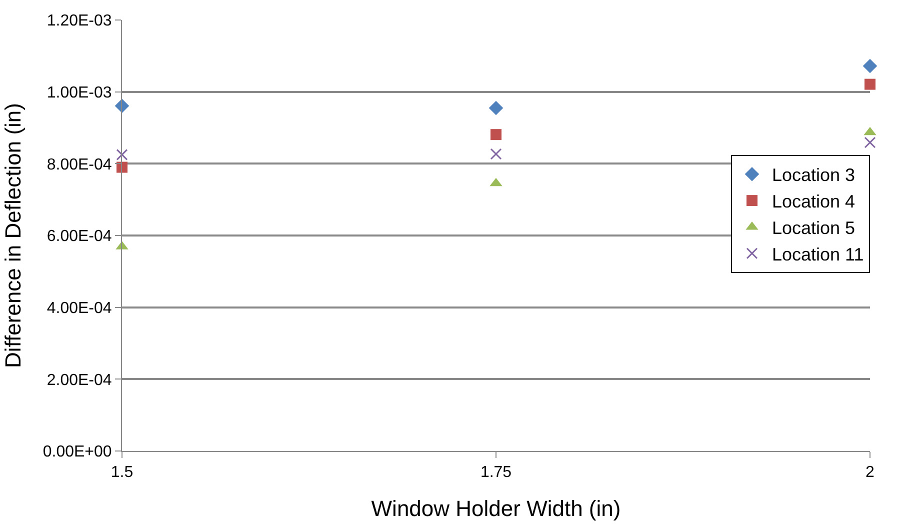  What do you see at coordinates (79, 21) in the screenshot?
I see `y-tick-label: 1.20E-03` at bounding box center [79, 21].